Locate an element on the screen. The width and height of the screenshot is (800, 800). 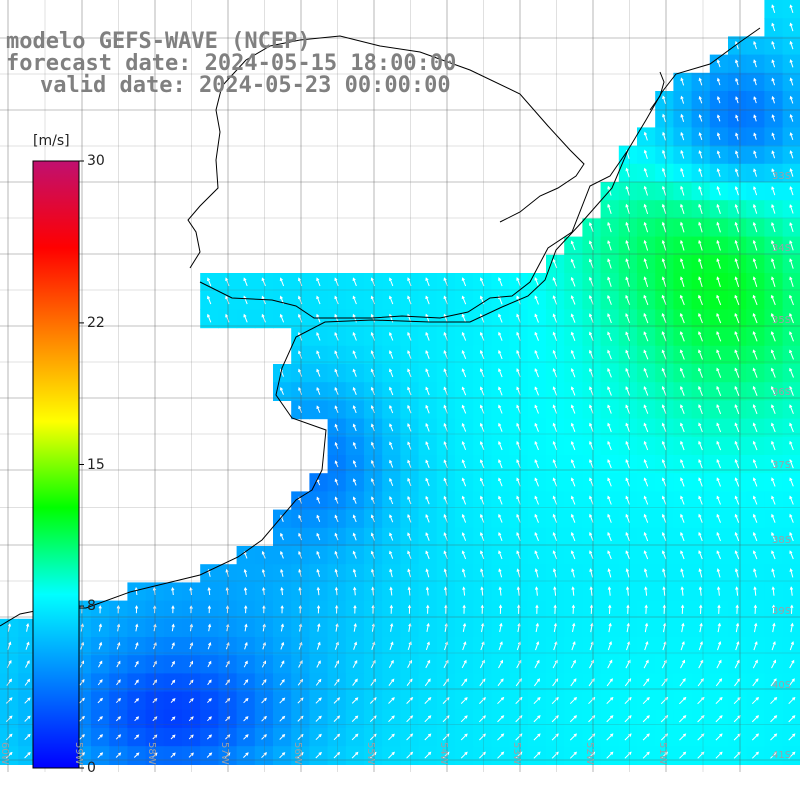
latitude-label: 41S is located at coordinates (782, 755).